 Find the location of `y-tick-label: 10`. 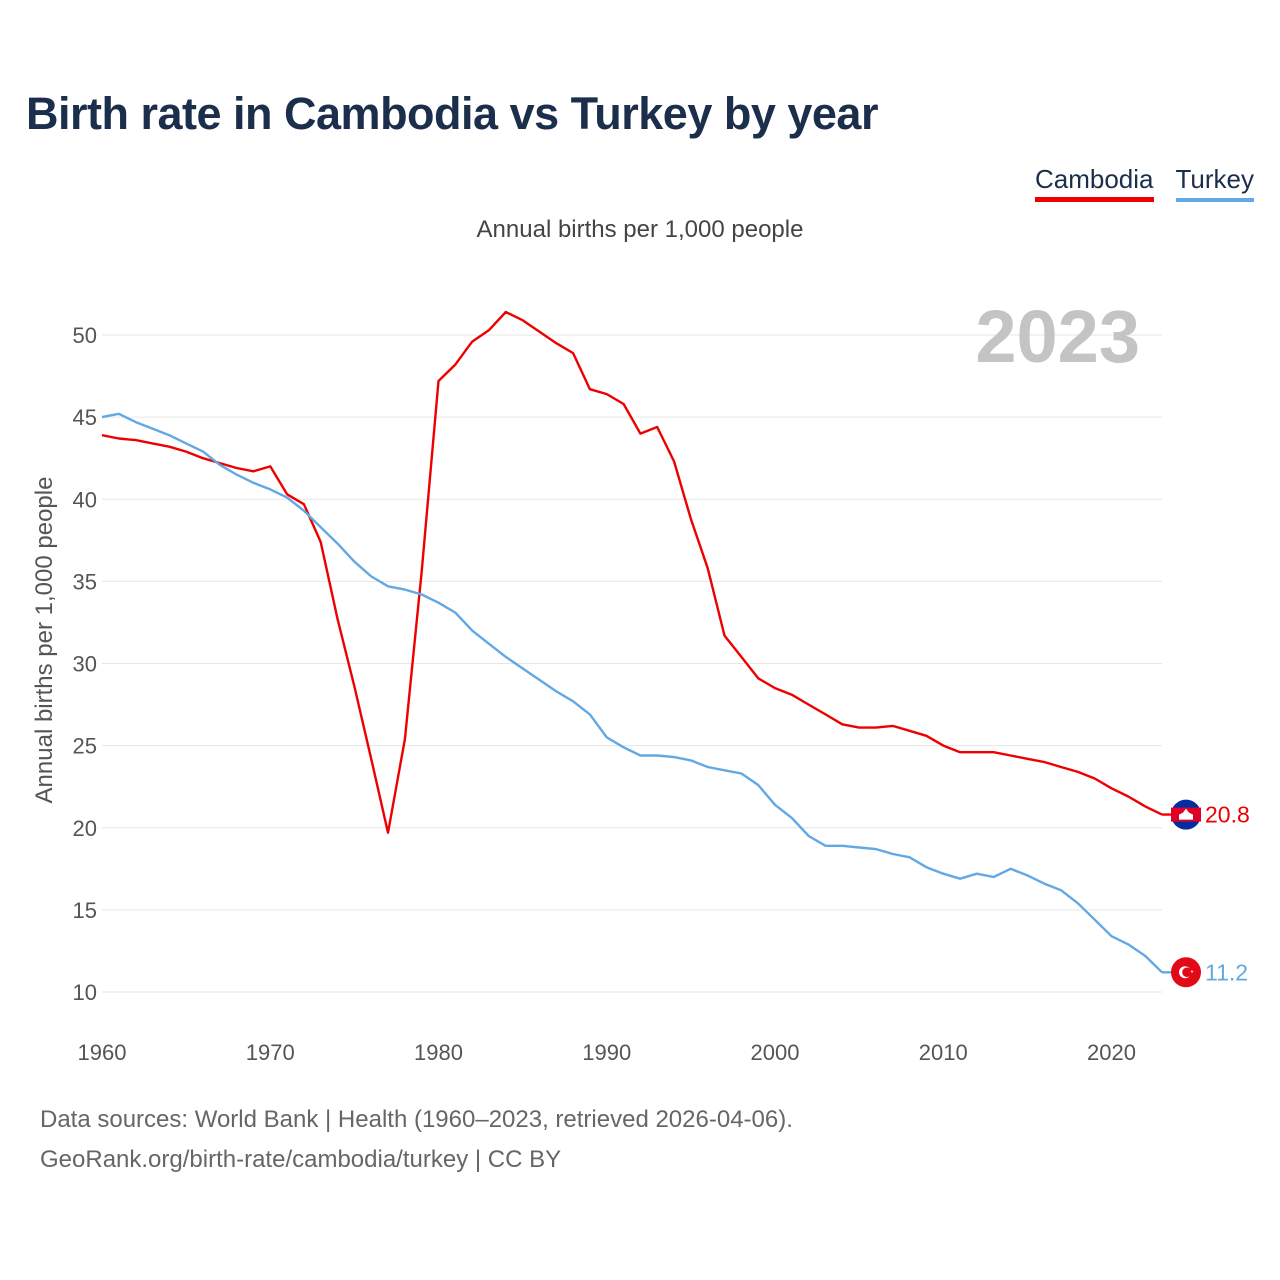

y-tick-label: 10 is located at coordinates (85, 992).